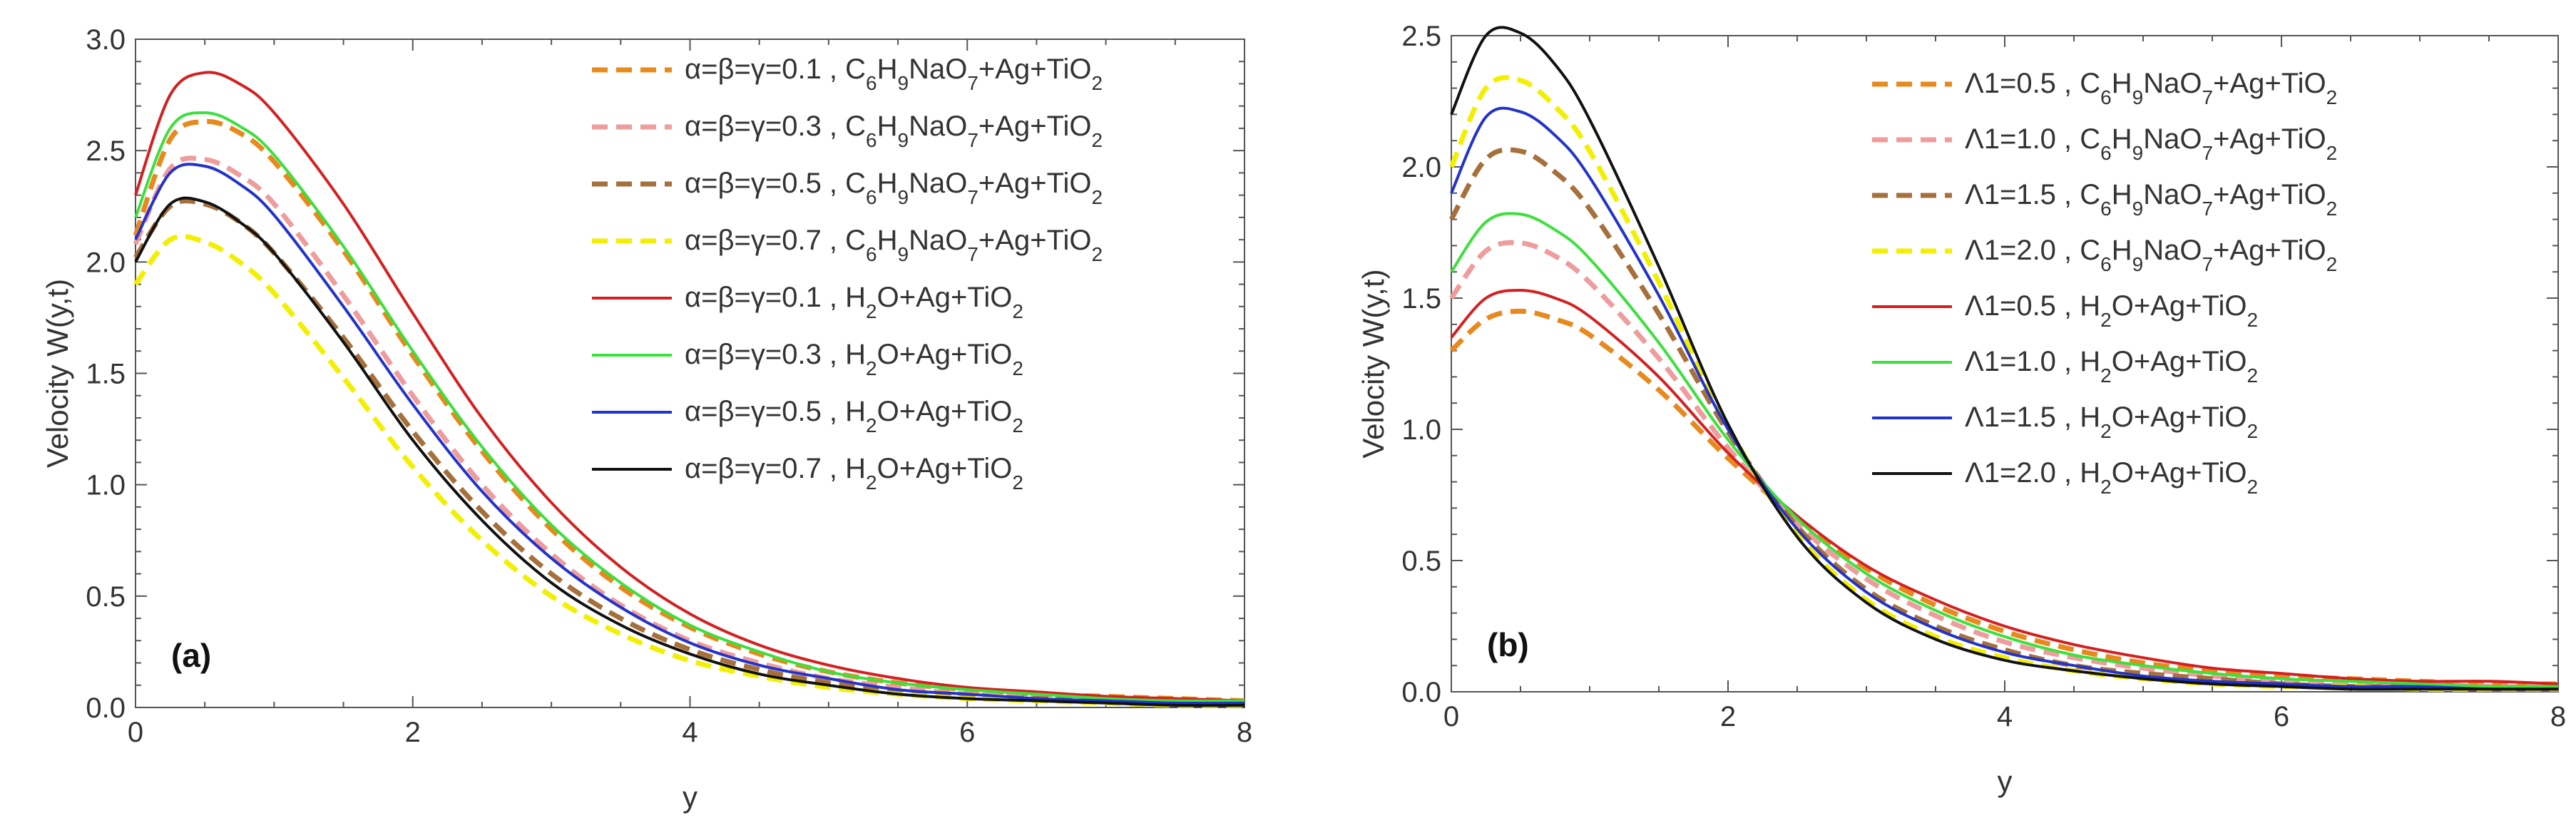 The height and width of the screenshot is (833, 2576). I want to click on panel-a-y-tick-label: 0.0, so click(106, 709).